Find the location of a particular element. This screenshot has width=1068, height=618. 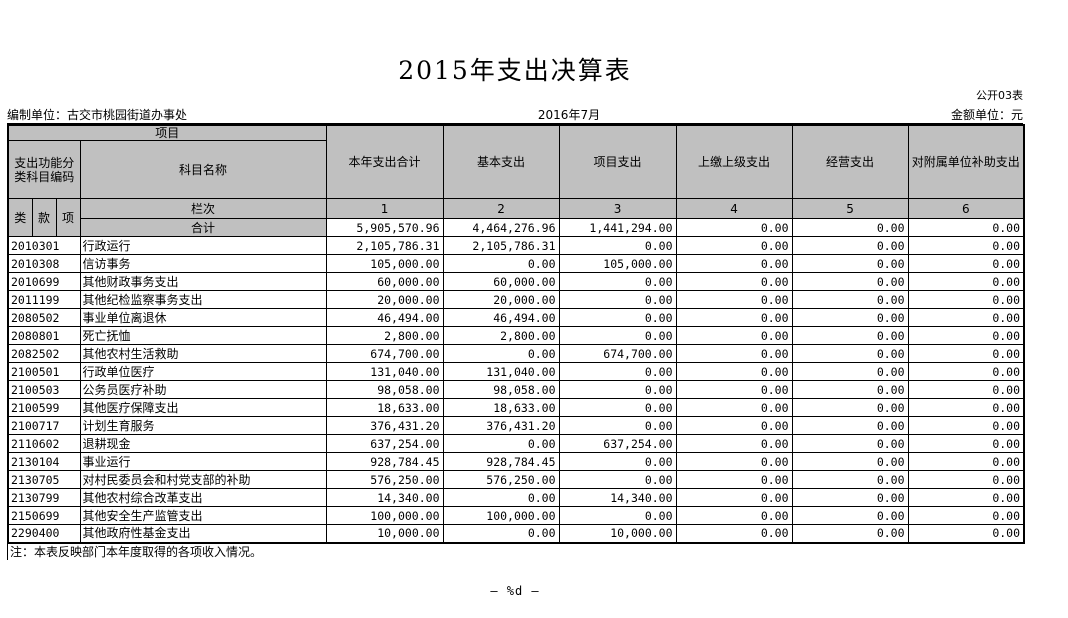

code-header-cell: 支出功能分类科目编码 is located at coordinates (44, 169).